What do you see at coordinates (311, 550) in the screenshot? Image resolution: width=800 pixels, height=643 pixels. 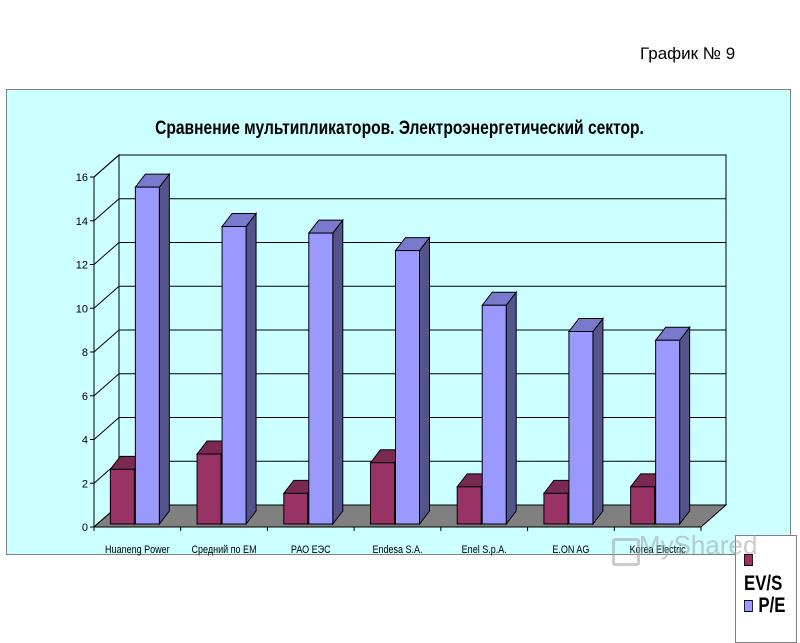 I see `x-tick-label: РАО ЕЭС` at bounding box center [311, 550].